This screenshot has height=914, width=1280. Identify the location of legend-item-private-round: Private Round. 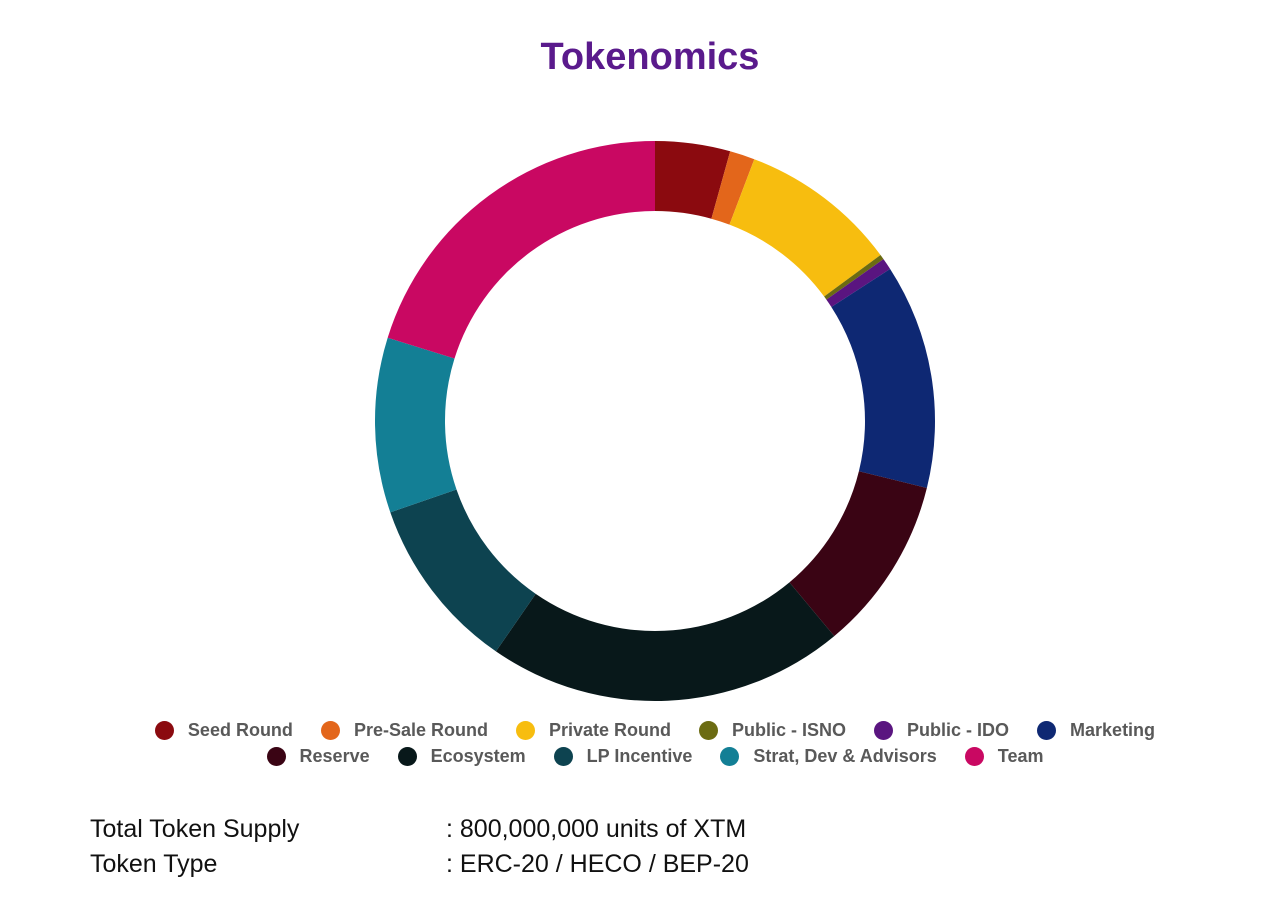
(593, 730).